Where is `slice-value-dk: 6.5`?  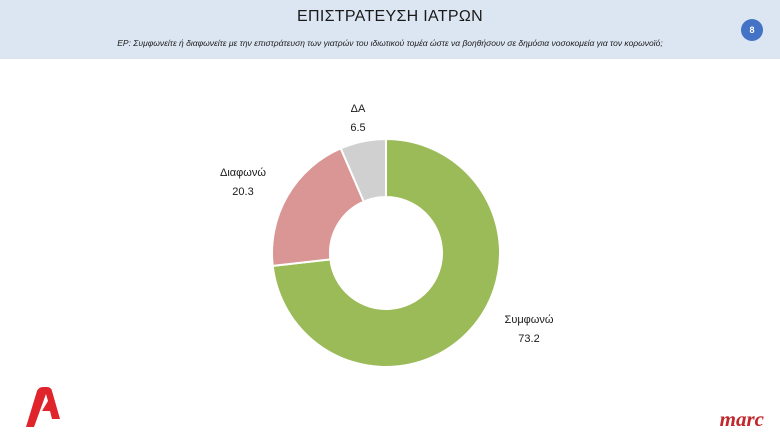
slice-value-dk: 6.5 is located at coordinates (357, 128).